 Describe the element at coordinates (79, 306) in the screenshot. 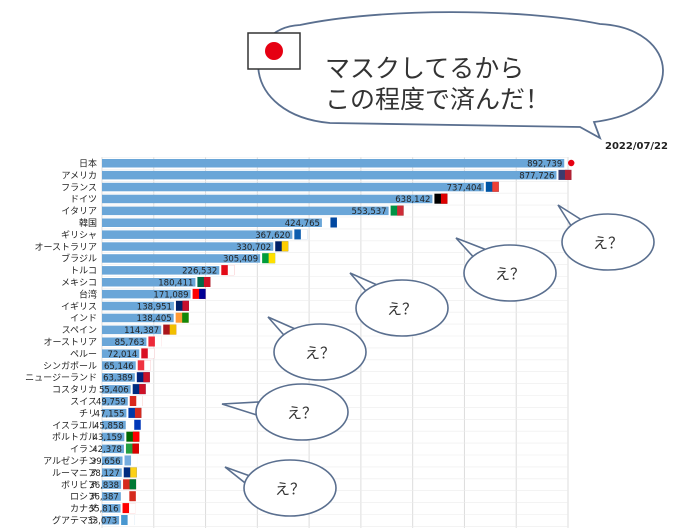

I see `category-label: イギリス` at that location.